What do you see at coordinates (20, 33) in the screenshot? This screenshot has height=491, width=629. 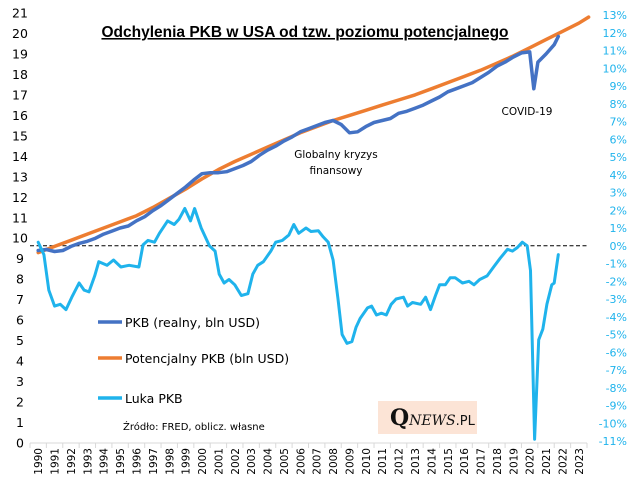 I see `left-tick-label: 20` at bounding box center [20, 33].